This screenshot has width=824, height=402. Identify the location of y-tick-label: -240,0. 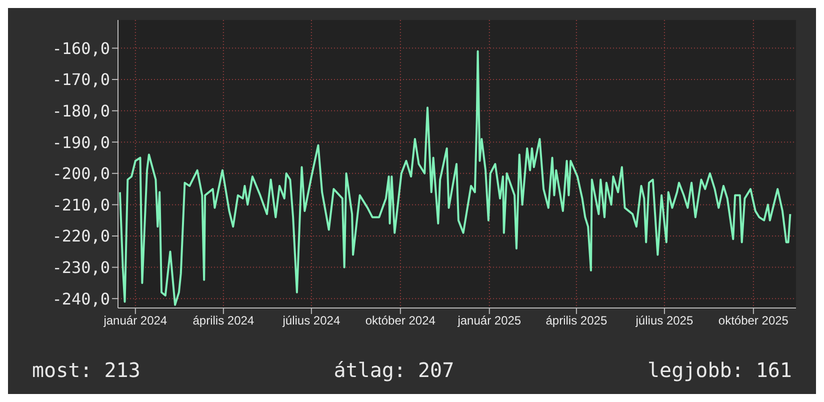
(81, 298).